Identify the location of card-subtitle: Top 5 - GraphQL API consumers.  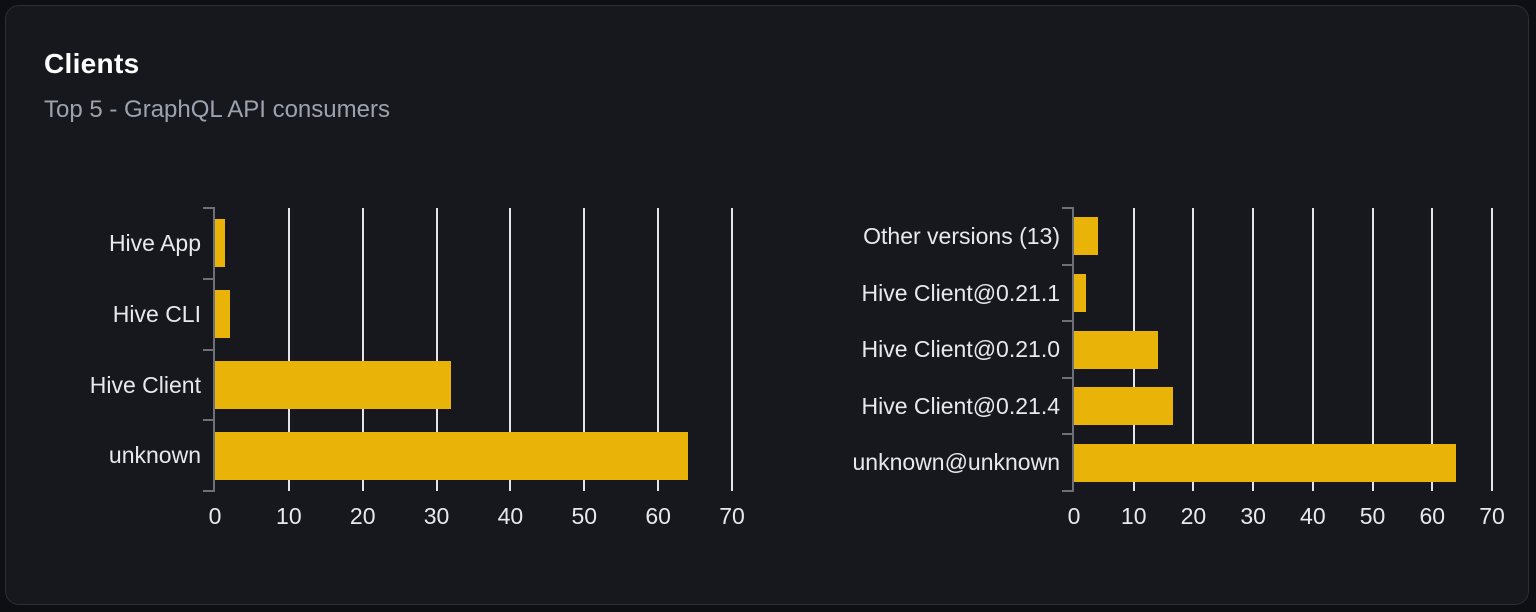
(217, 109).